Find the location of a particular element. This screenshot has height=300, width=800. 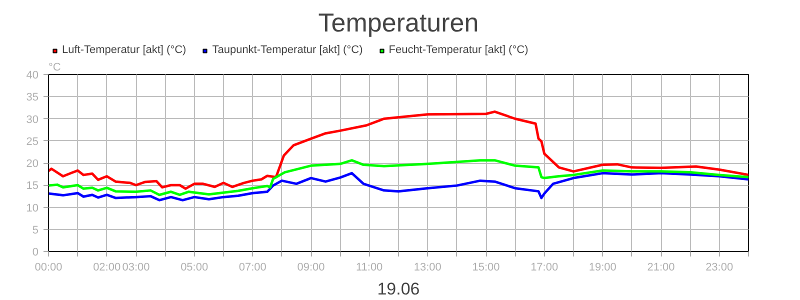

y-tick-label: 5 is located at coordinates (35, 230).